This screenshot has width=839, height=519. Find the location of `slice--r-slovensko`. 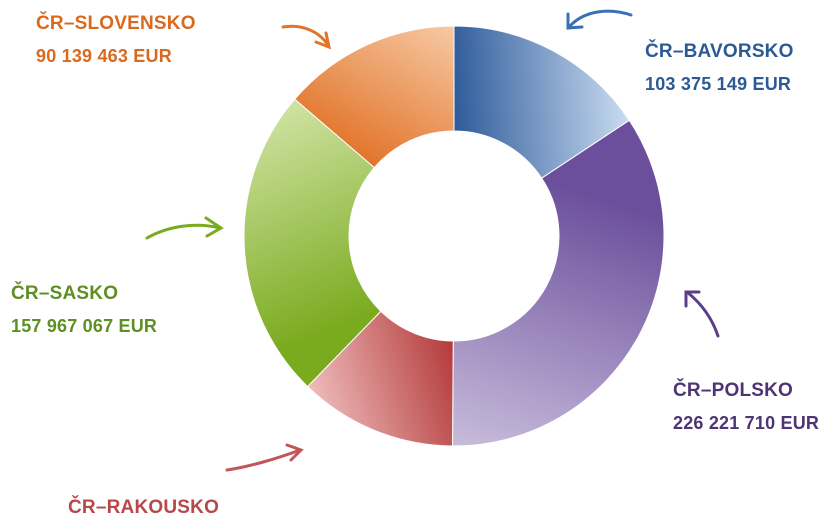

slice--r-slovensko is located at coordinates (374, 97).